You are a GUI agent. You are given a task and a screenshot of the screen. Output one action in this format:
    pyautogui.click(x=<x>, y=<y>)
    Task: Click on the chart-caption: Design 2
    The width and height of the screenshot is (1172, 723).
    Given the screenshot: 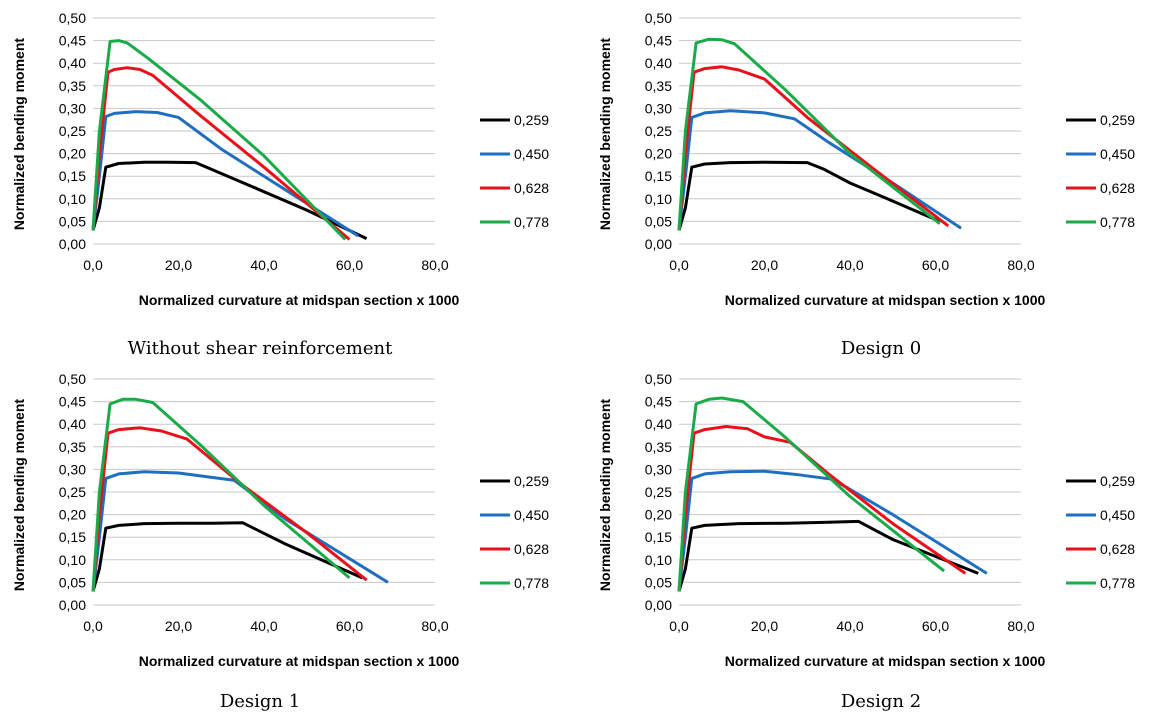 What is the action you would take?
    pyautogui.click(x=881, y=701)
    